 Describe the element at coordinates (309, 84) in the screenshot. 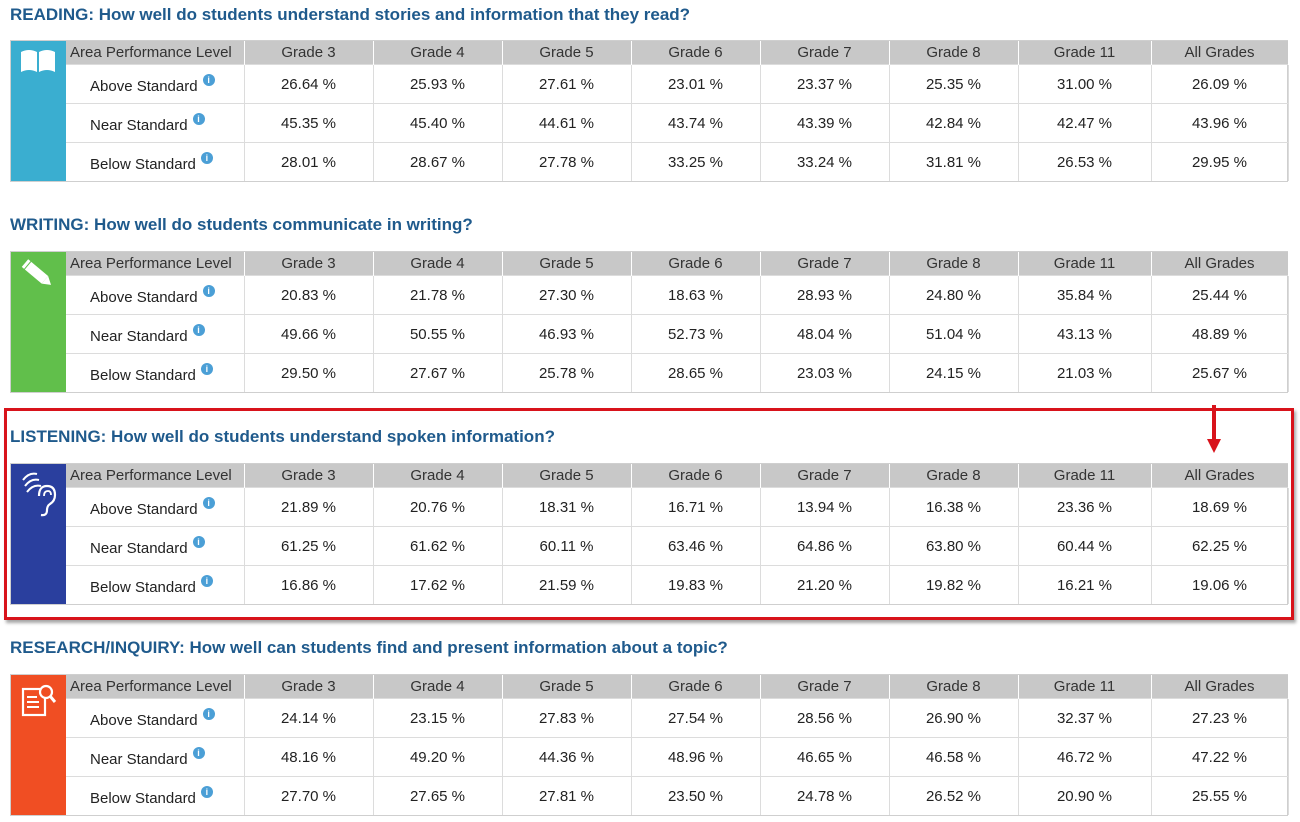

I see `value-cell: 26.64 %` at that location.